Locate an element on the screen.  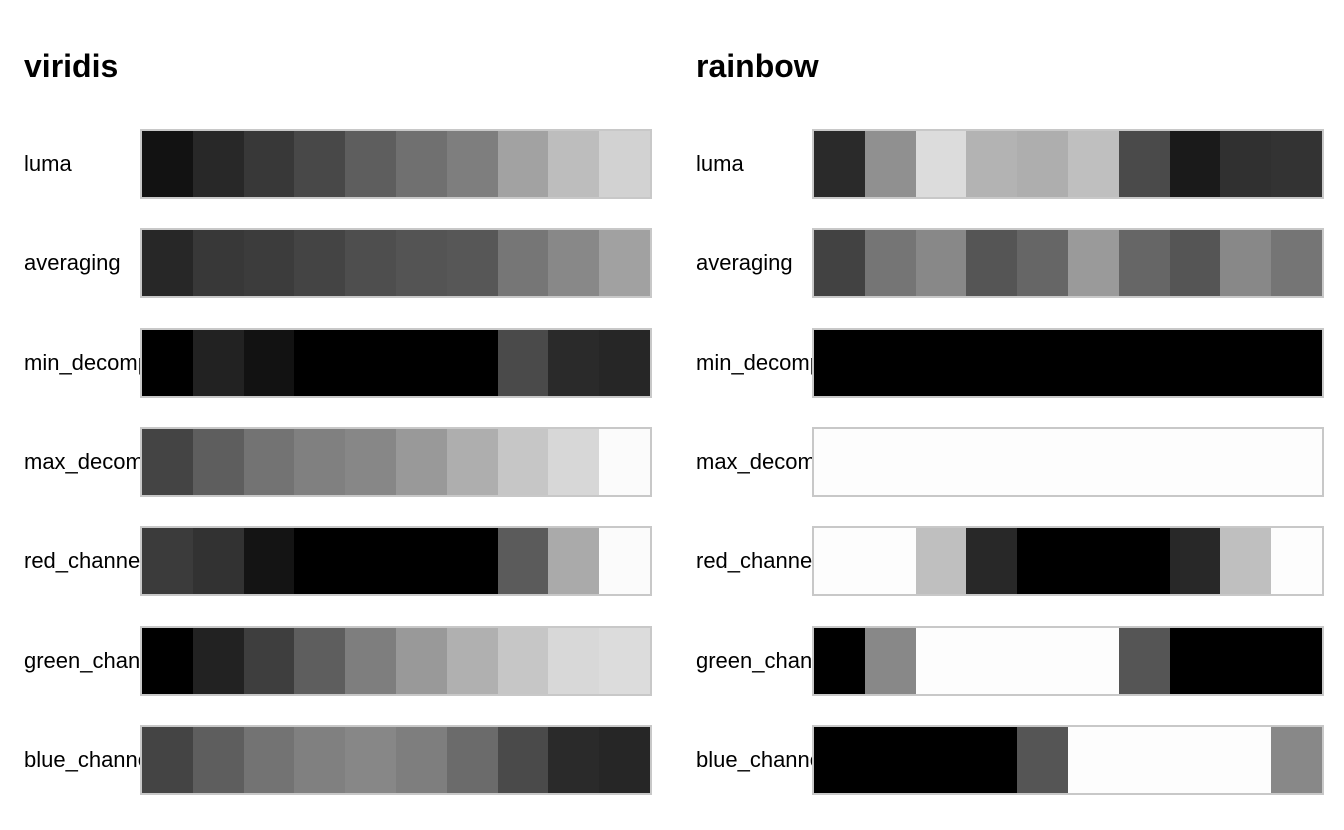
colorstrip-row: min_decomp is located at coordinates (1020, 362).